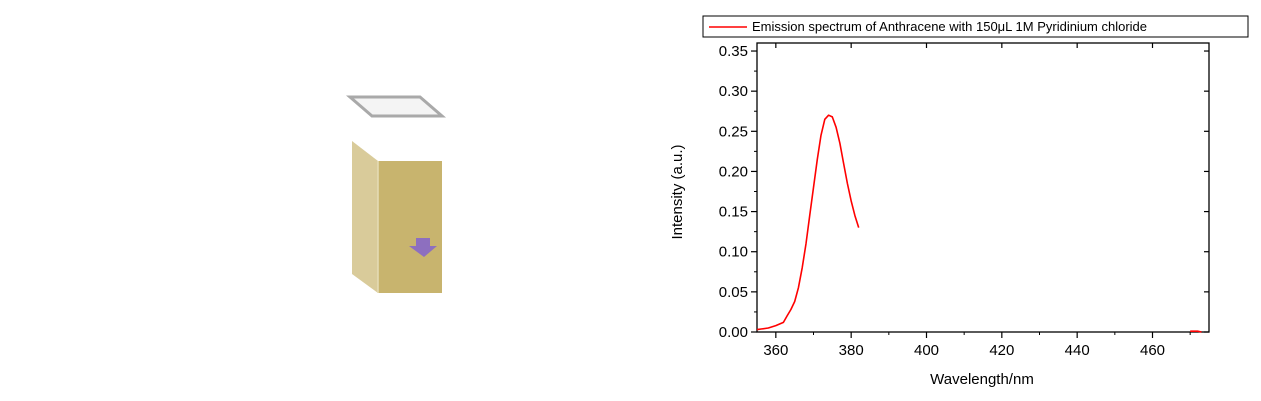 The height and width of the screenshot is (401, 1261). I want to click on y-tick-label: 0.30, so click(733, 91).